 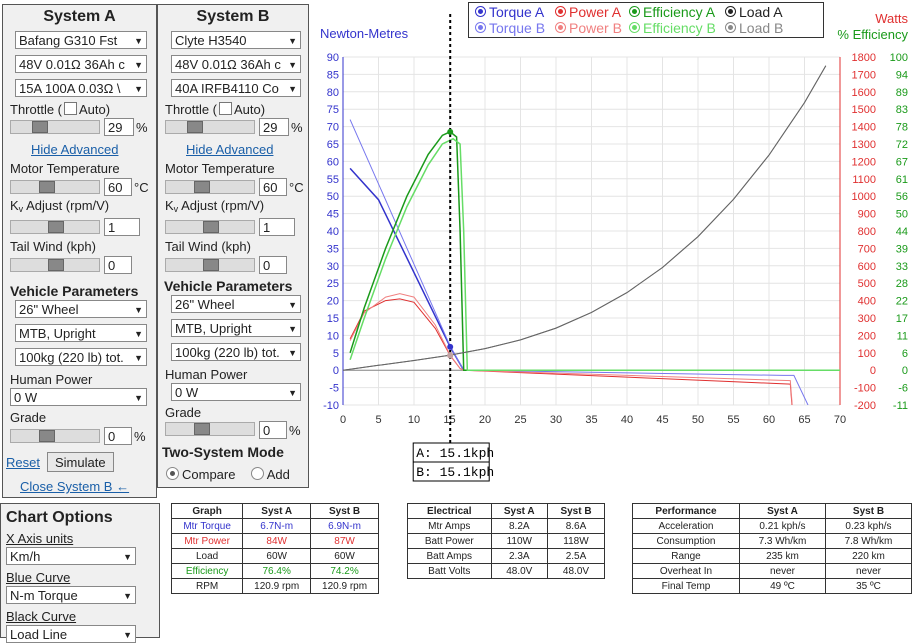 I want to click on watts-tick-label: 1400, so click(x=864, y=128).